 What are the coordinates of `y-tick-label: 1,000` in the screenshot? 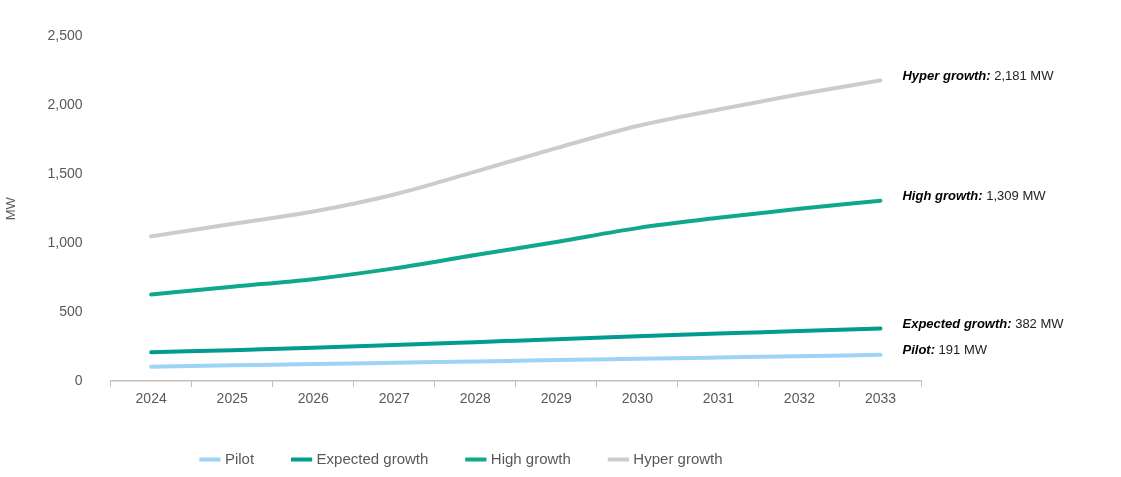 It's located at (65, 242).